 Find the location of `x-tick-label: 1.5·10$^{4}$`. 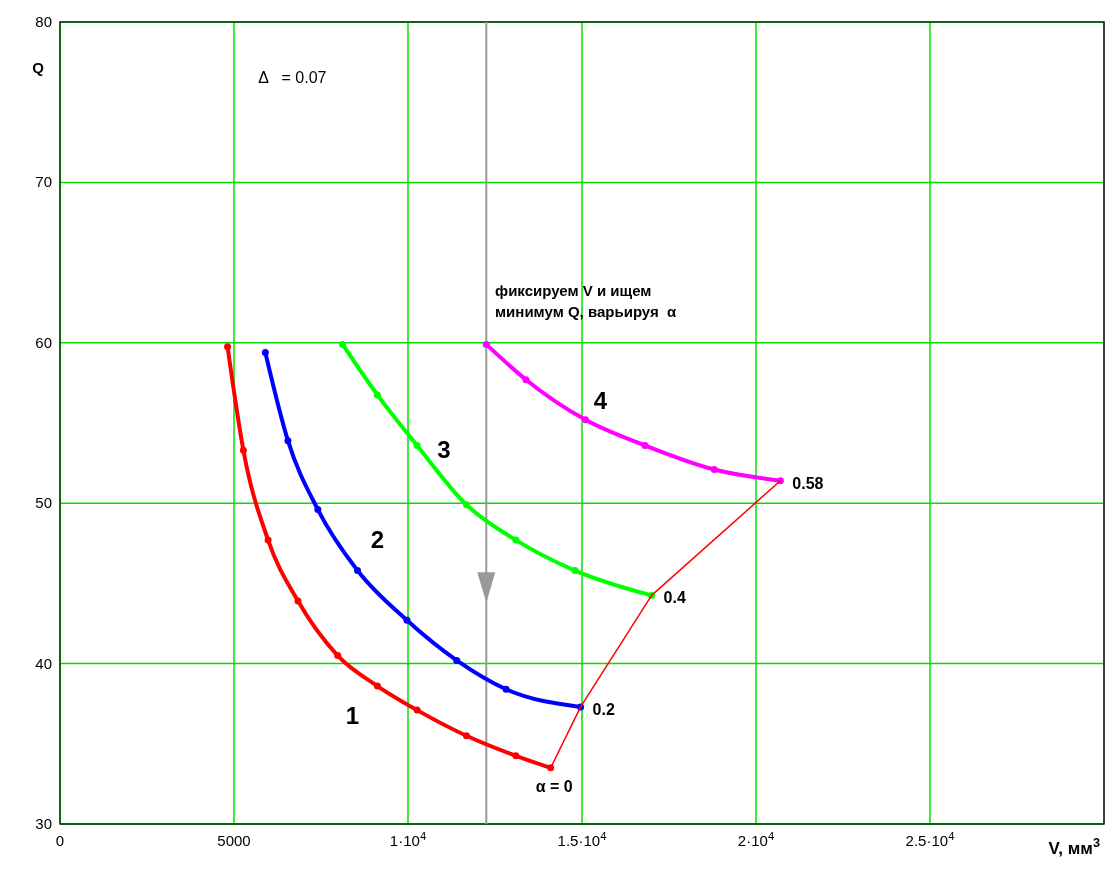

x-tick-label: 1.5·10$^{4}$ is located at coordinates (582, 839).